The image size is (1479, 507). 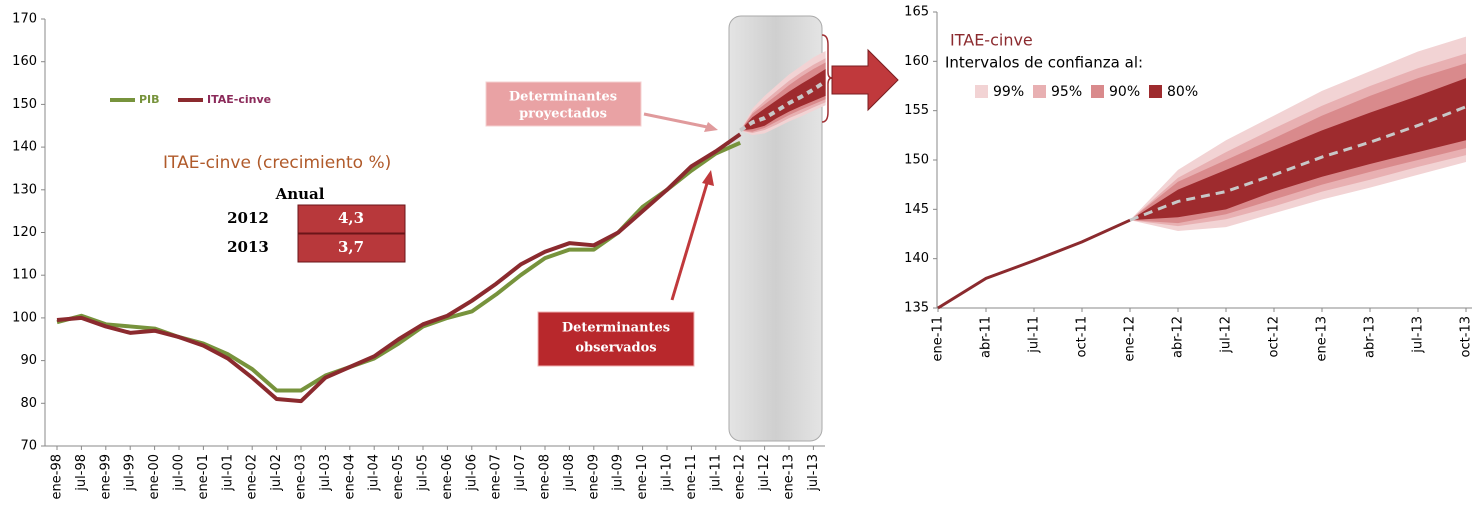 I want to click on legend-label: 90%, so click(x=1124, y=92).